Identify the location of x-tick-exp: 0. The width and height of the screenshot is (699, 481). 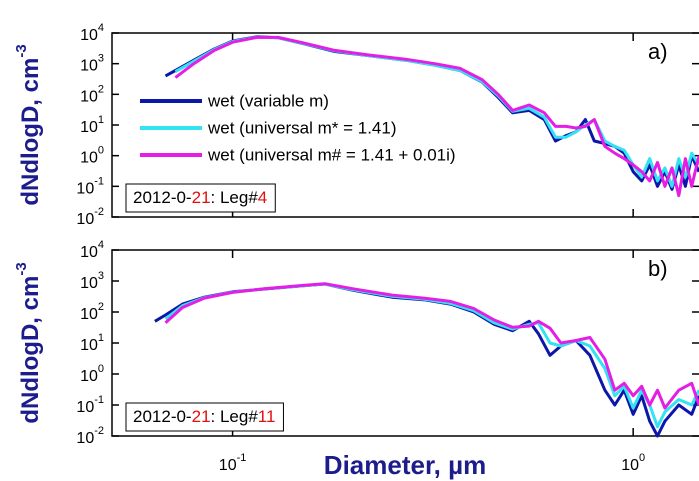
(642, 458).